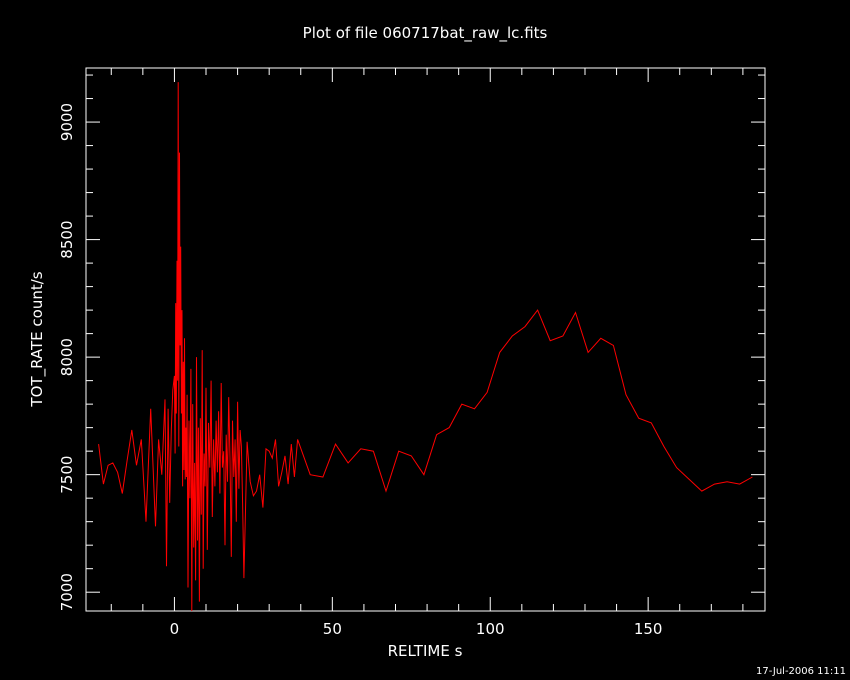  Describe the element at coordinates (37, 339) in the screenshot. I see `y-axis-label: TOT_RATE count/s` at that location.